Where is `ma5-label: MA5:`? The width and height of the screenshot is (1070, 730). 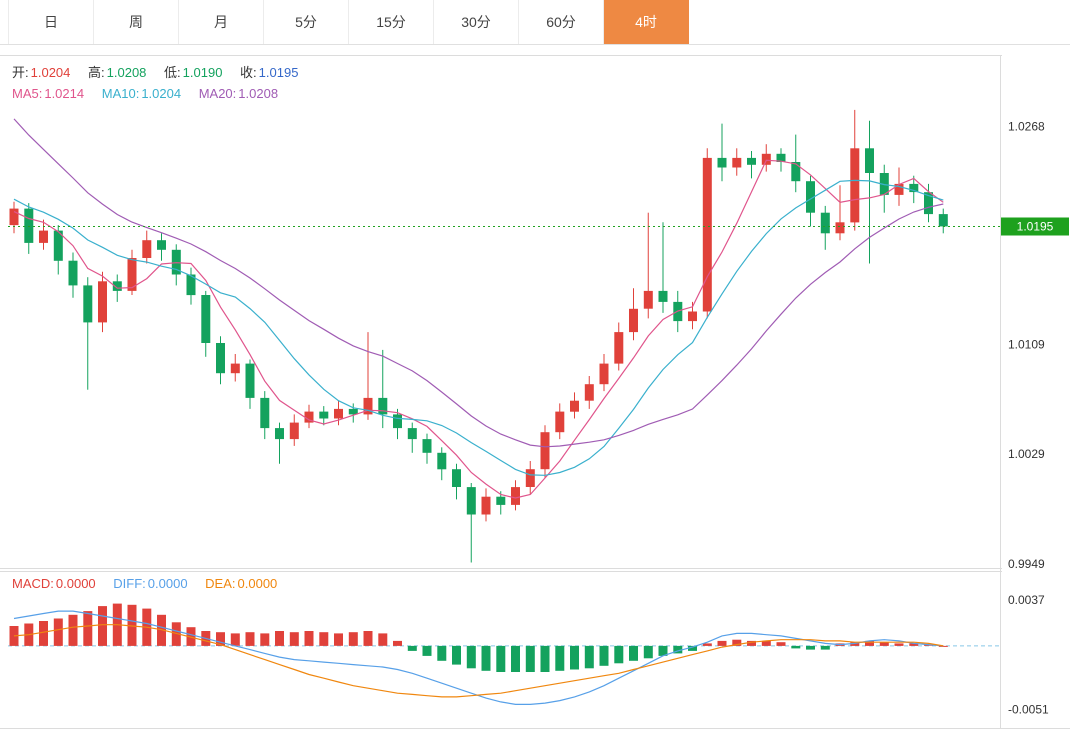
ma5-label: MA5: is located at coordinates (27, 93).